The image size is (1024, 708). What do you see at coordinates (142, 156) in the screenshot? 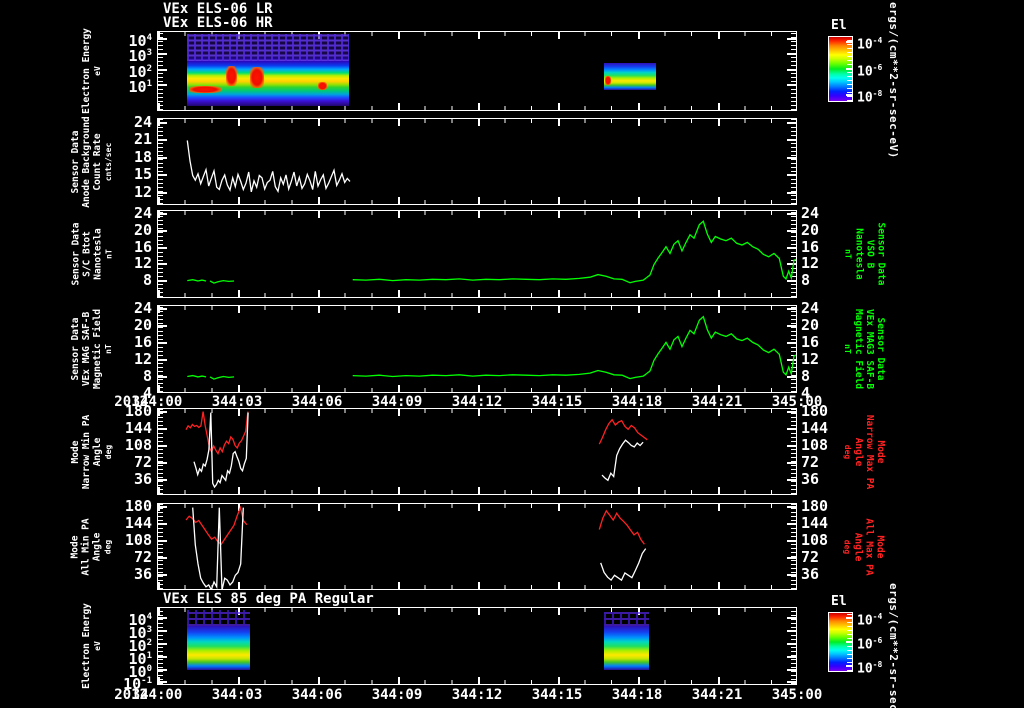
I see `y-tick-label: 18` at bounding box center [142, 156].